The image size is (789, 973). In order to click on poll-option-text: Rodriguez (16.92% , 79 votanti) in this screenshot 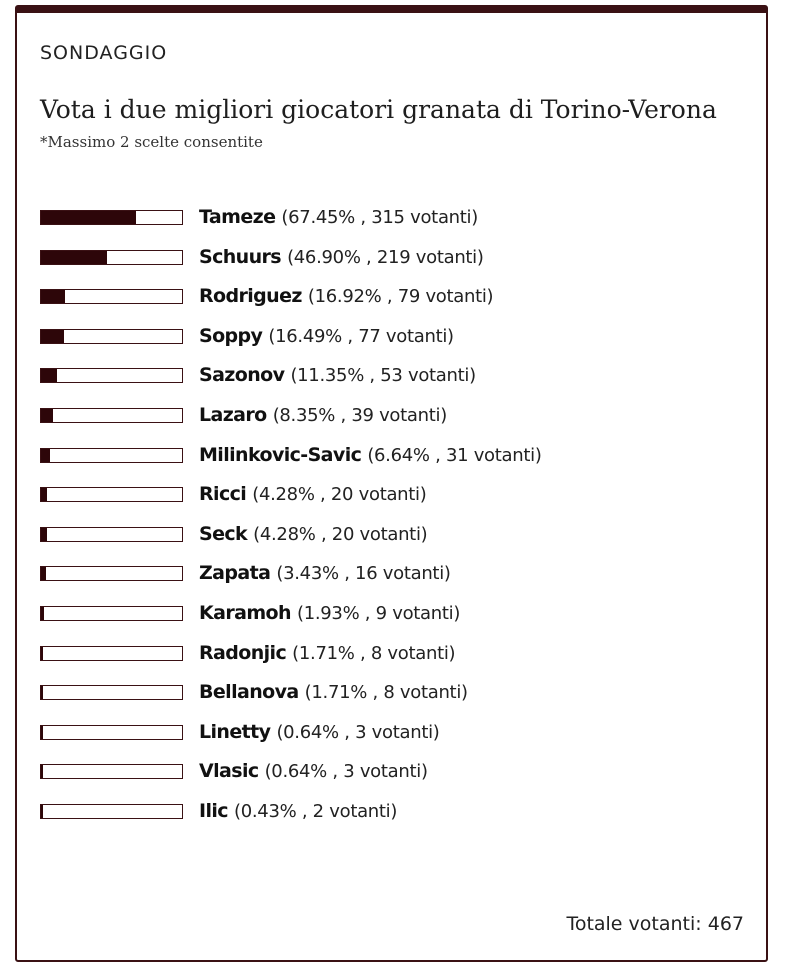, I will do `click(346, 296)`.